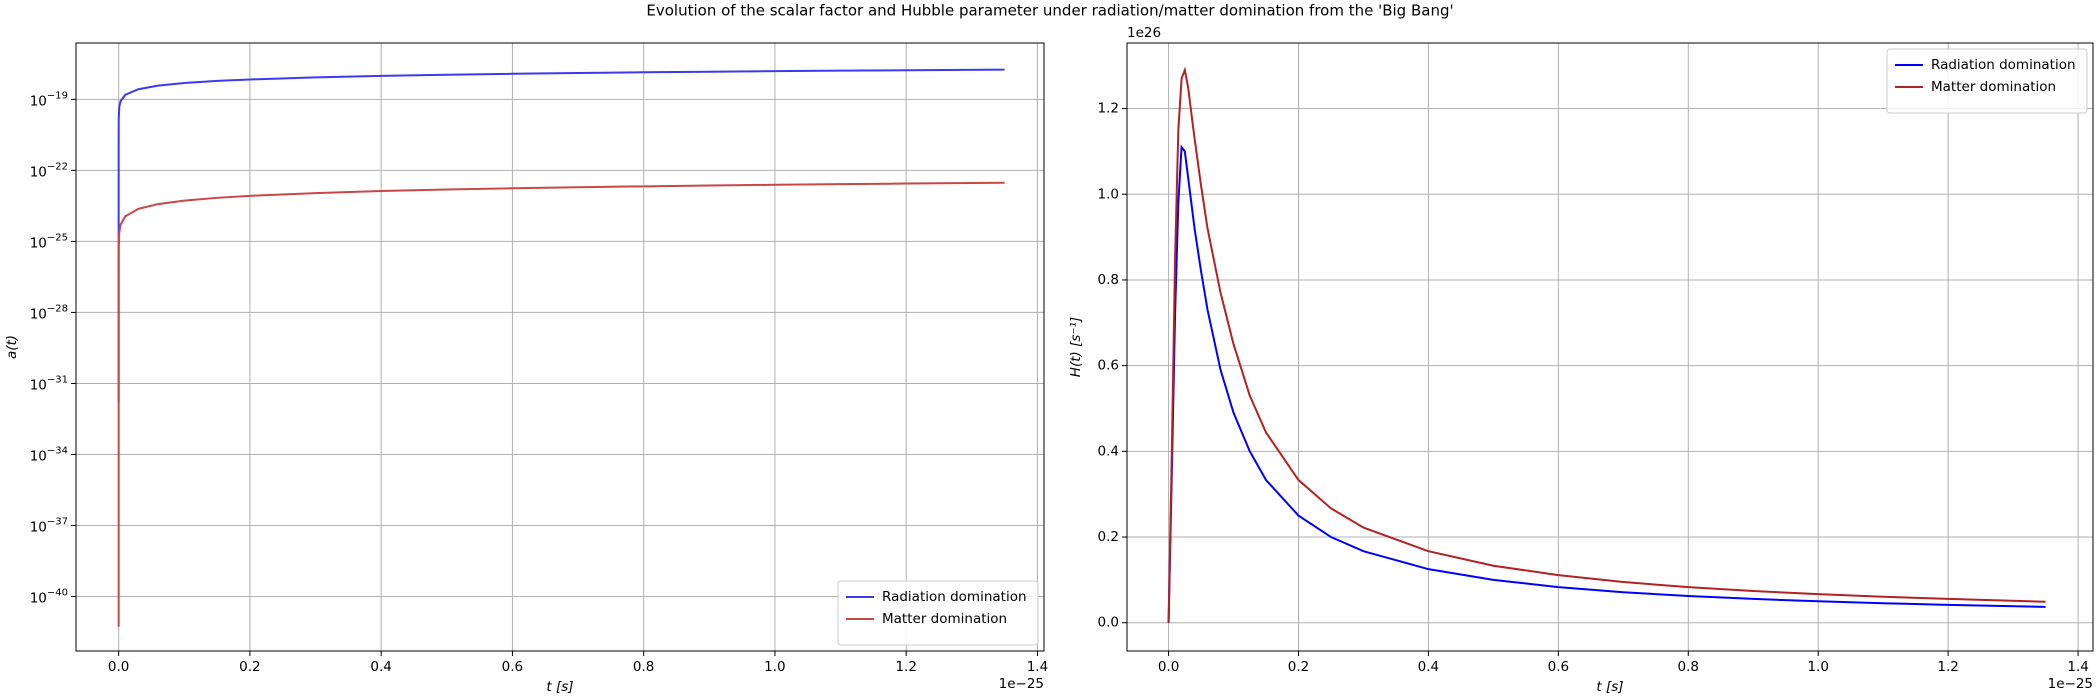 The width and height of the screenshot is (2100, 700). What do you see at coordinates (57, 166) in the screenshot?
I see `tick-exponent: −22` at bounding box center [57, 166].